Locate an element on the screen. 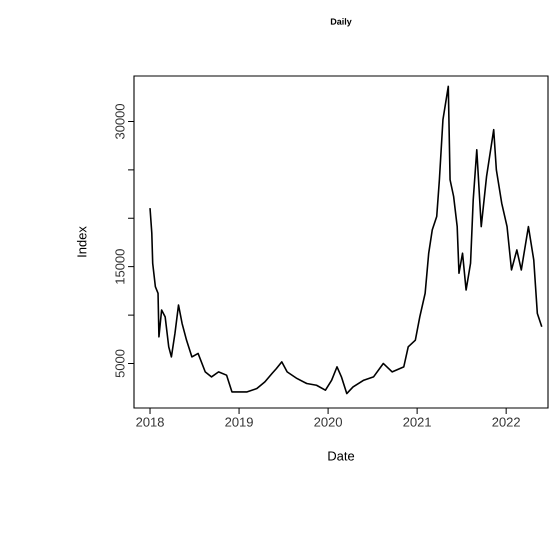 This screenshot has width=551, height=537. x-tick-label: 2018 is located at coordinates (150, 422).